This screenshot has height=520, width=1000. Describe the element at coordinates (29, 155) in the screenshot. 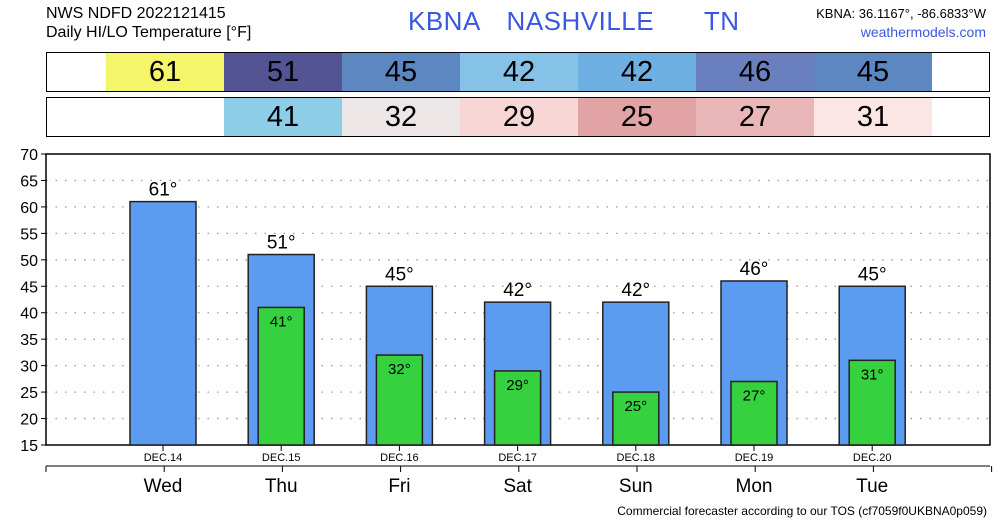

I see `y-tick-label: 70` at that location.